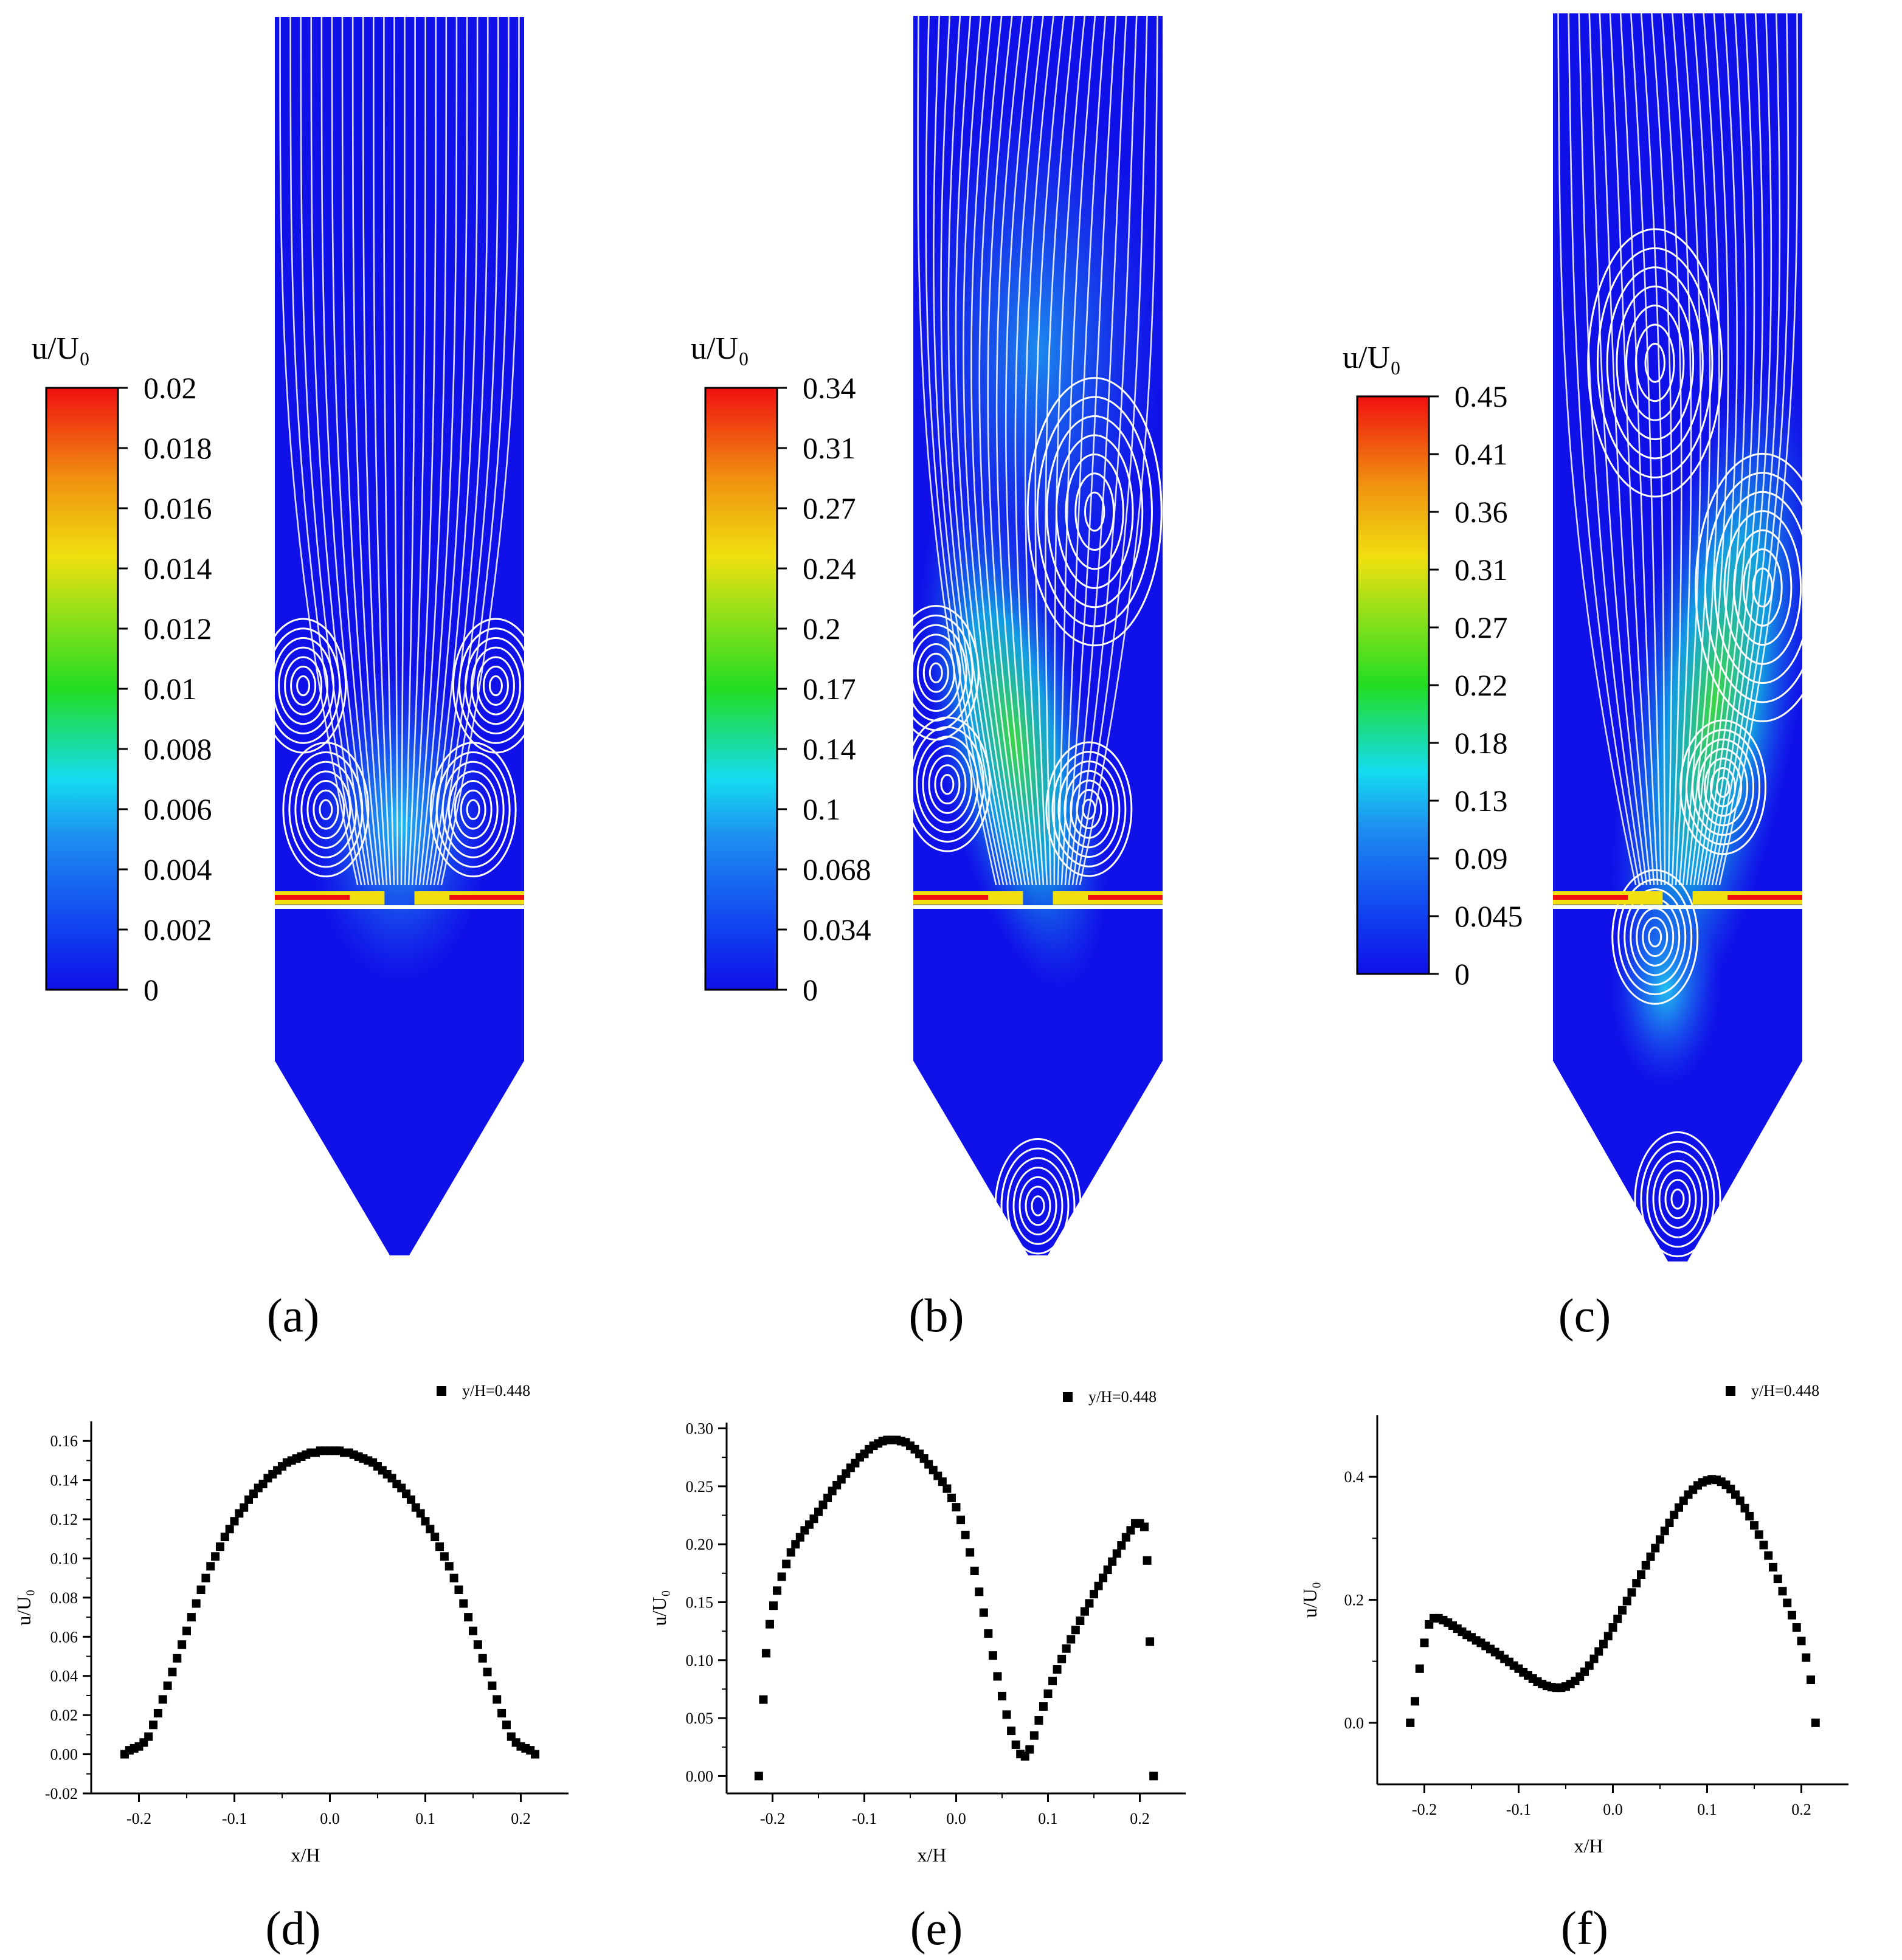 The height and width of the screenshot is (1960, 1902). I want to click on y-tick-label: 0.00, so click(64, 1755).